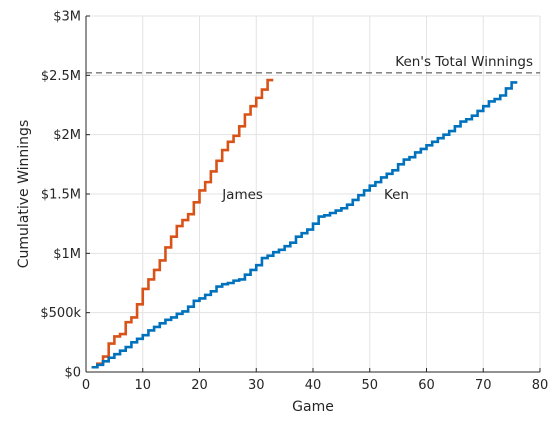 This screenshot has width=557, height=421. Describe the element at coordinates (199, 385) in the screenshot. I see `x-tick-label: 20` at that location.